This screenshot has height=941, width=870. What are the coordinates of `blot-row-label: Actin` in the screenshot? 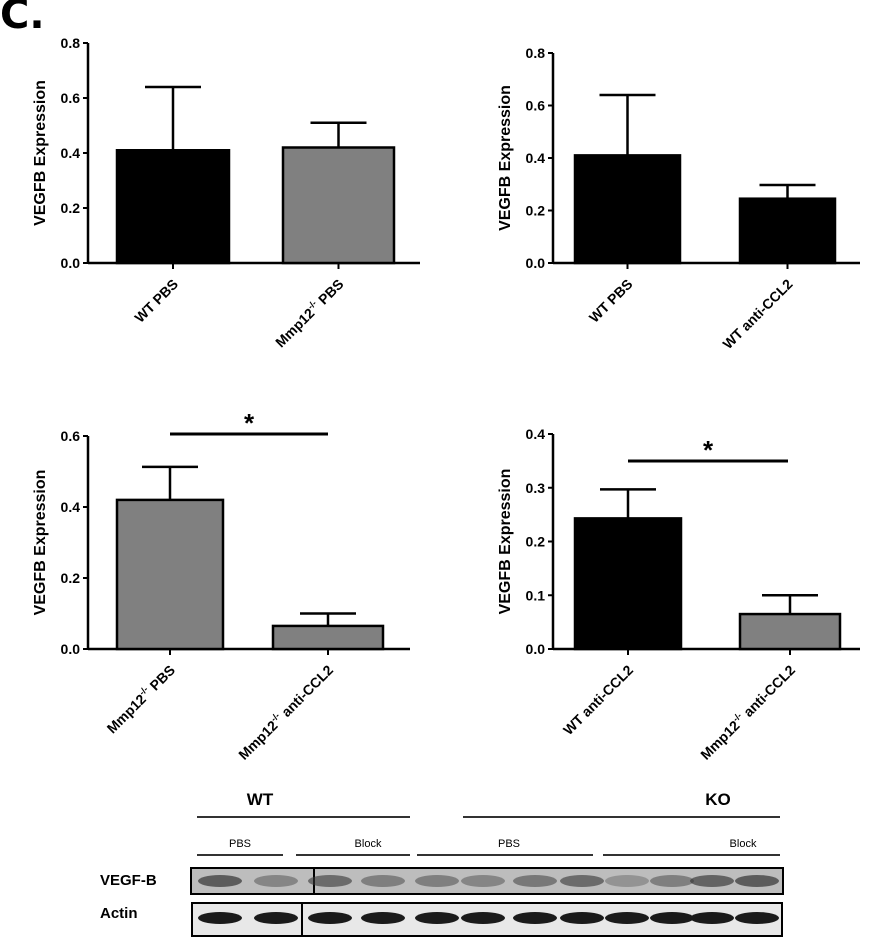 It's located at (119, 913).